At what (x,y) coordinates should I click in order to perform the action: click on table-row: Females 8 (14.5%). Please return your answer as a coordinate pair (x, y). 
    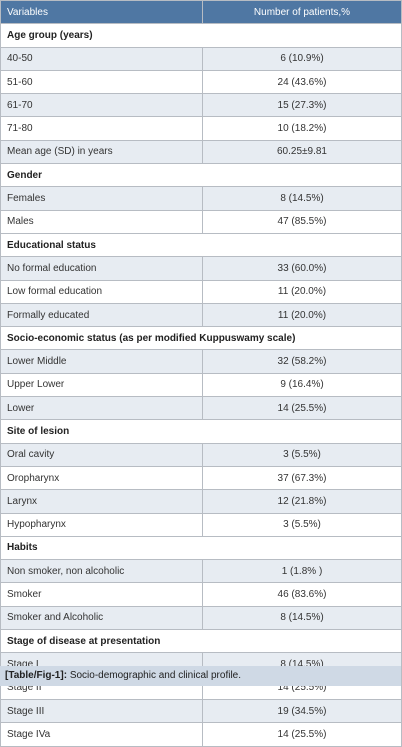
    Looking at the image, I should click on (201, 198).